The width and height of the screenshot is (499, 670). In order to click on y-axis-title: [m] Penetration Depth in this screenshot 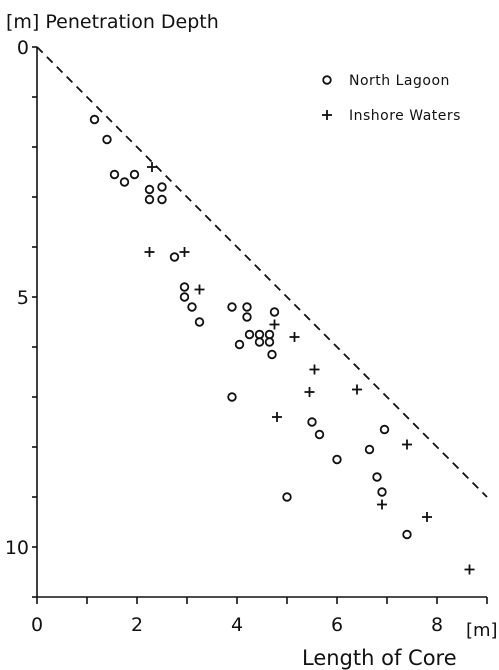, I will do `click(112, 22)`.